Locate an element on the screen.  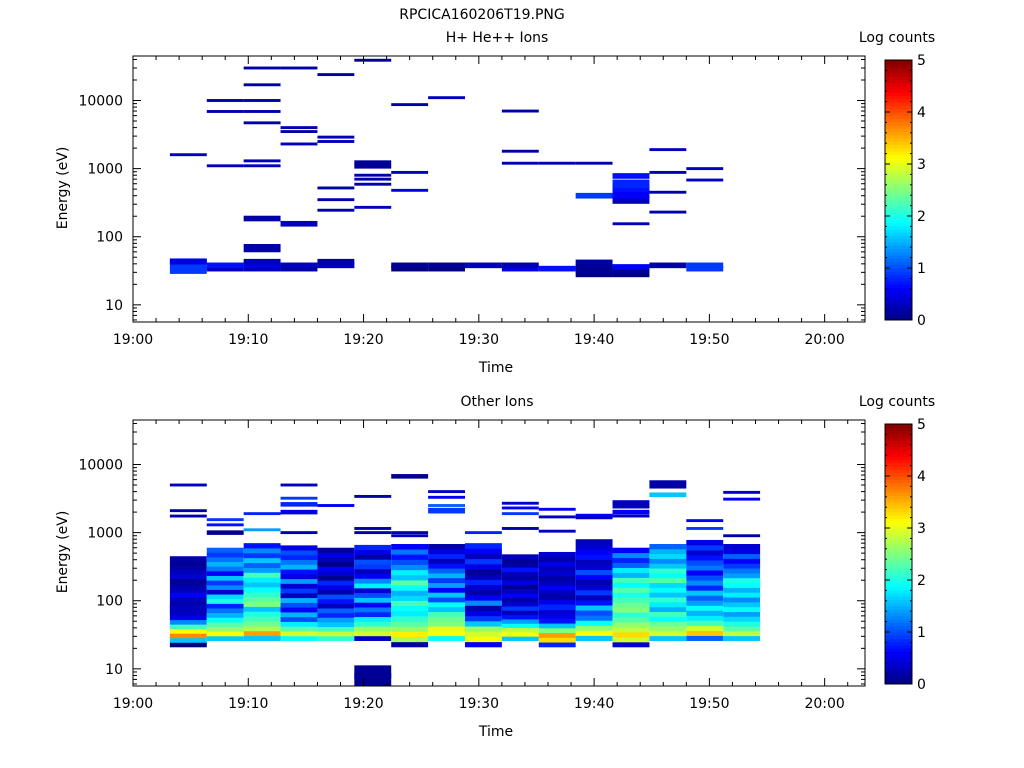
x-tick-label: 19:20 is located at coordinates (363, 704).